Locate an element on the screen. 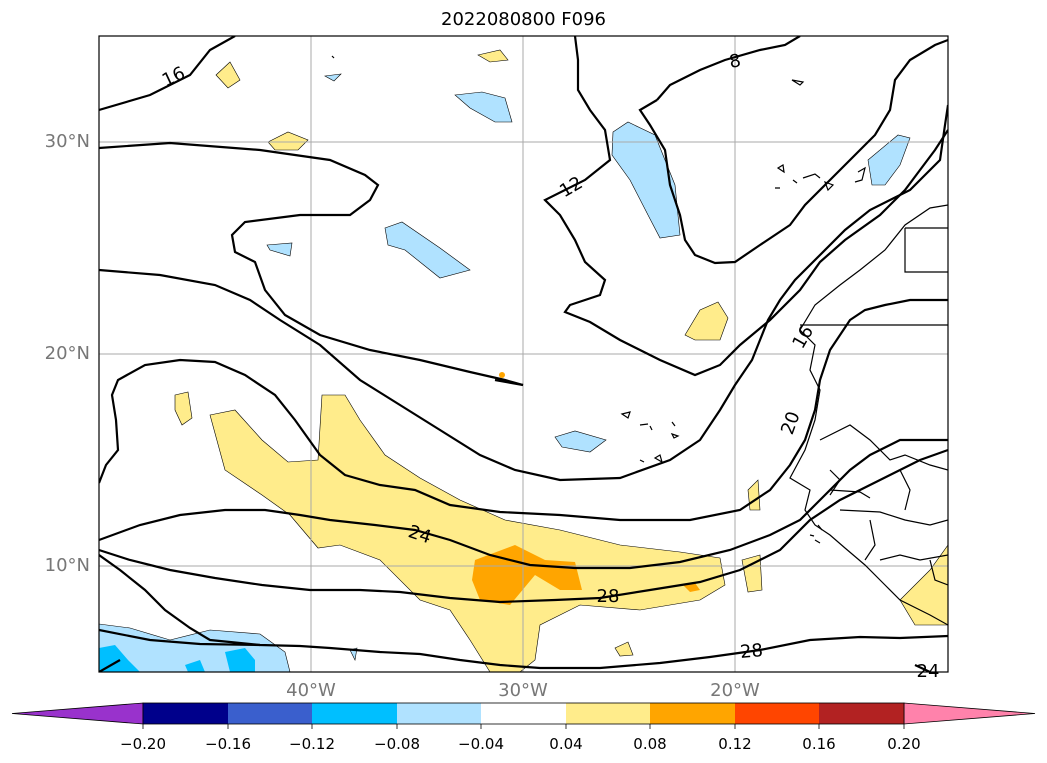 The height and width of the screenshot is (763, 1047). lat-label-30n: 30°N is located at coordinates (67, 141).